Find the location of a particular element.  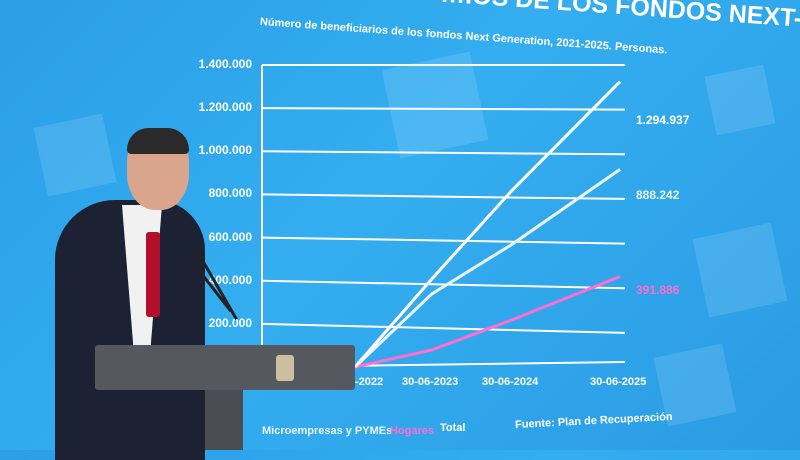

y-tick-label: 1.000.000 is located at coordinates (225, 150).